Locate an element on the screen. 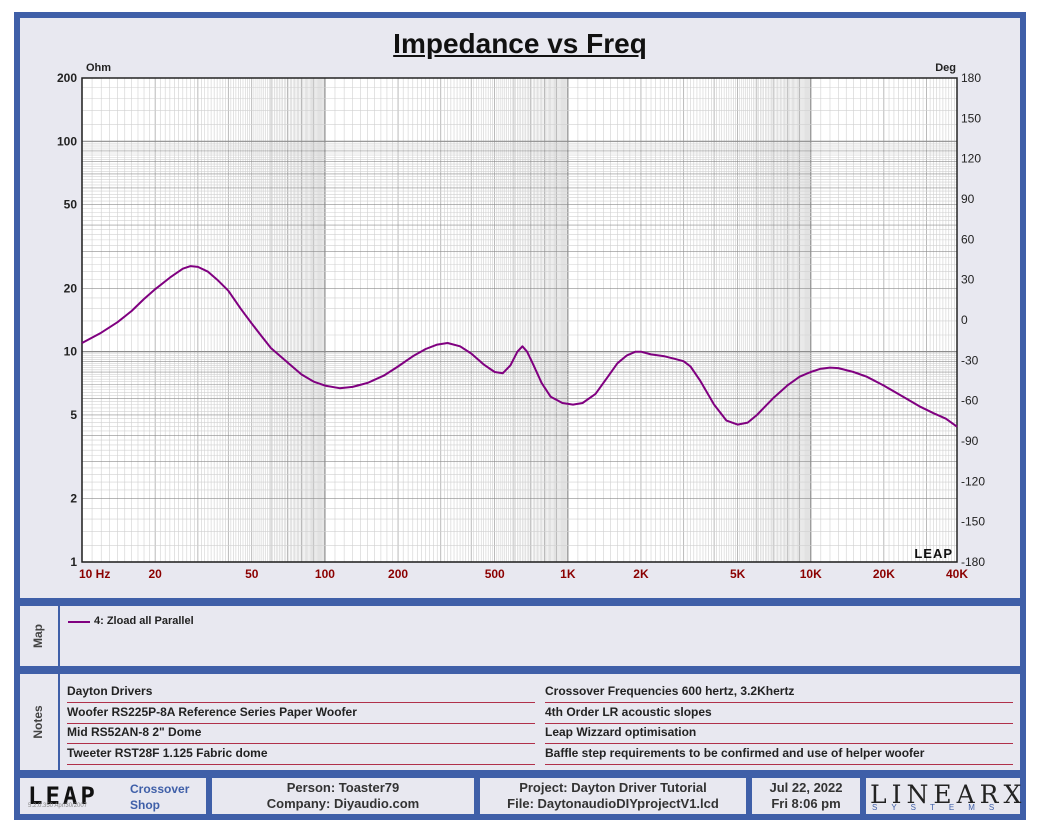  map-side-label: Map is located at coordinates (38, 636).